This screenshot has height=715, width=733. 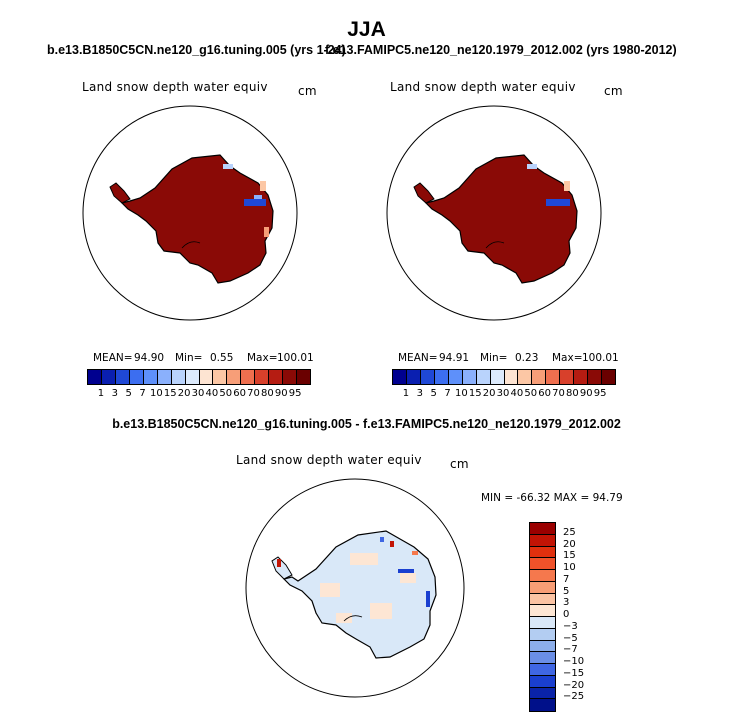 What do you see at coordinates (572, 393) in the screenshot?
I see `right-colorbar-tick-label: 80` at bounding box center [572, 393].